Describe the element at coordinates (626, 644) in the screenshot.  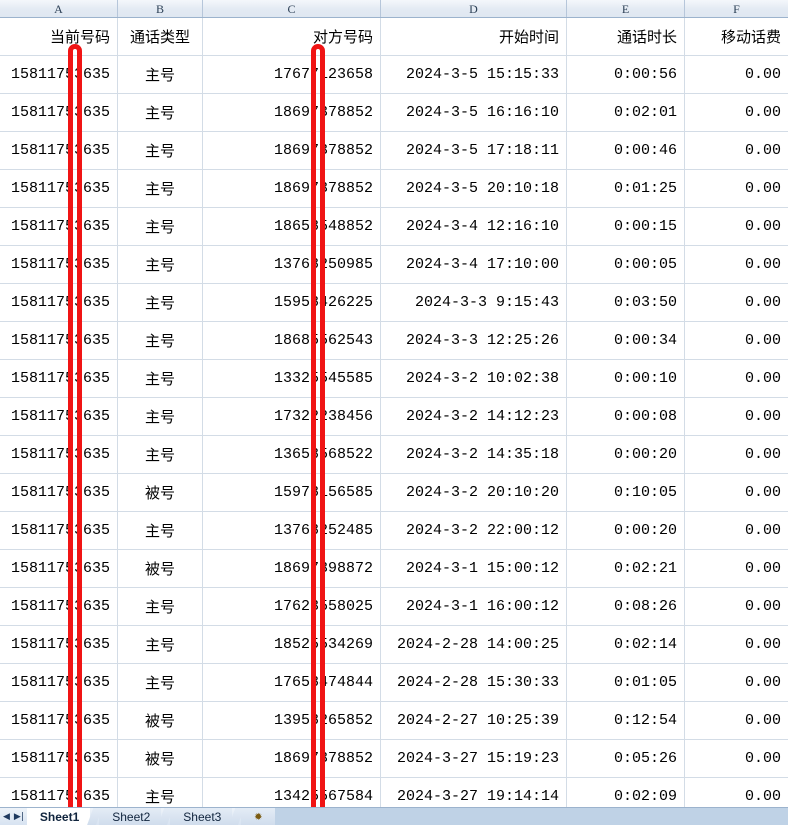
I see `table-cell: 0:02:14` at that location.